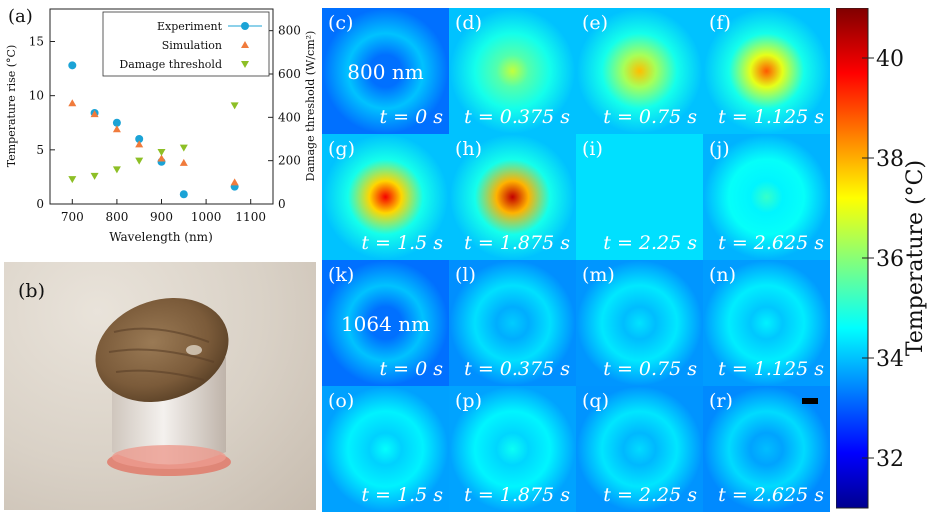 Image resolution: width=932 pixels, height=513 pixels. I want to click on legend-entry-label: Experiment, so click(190, 26).